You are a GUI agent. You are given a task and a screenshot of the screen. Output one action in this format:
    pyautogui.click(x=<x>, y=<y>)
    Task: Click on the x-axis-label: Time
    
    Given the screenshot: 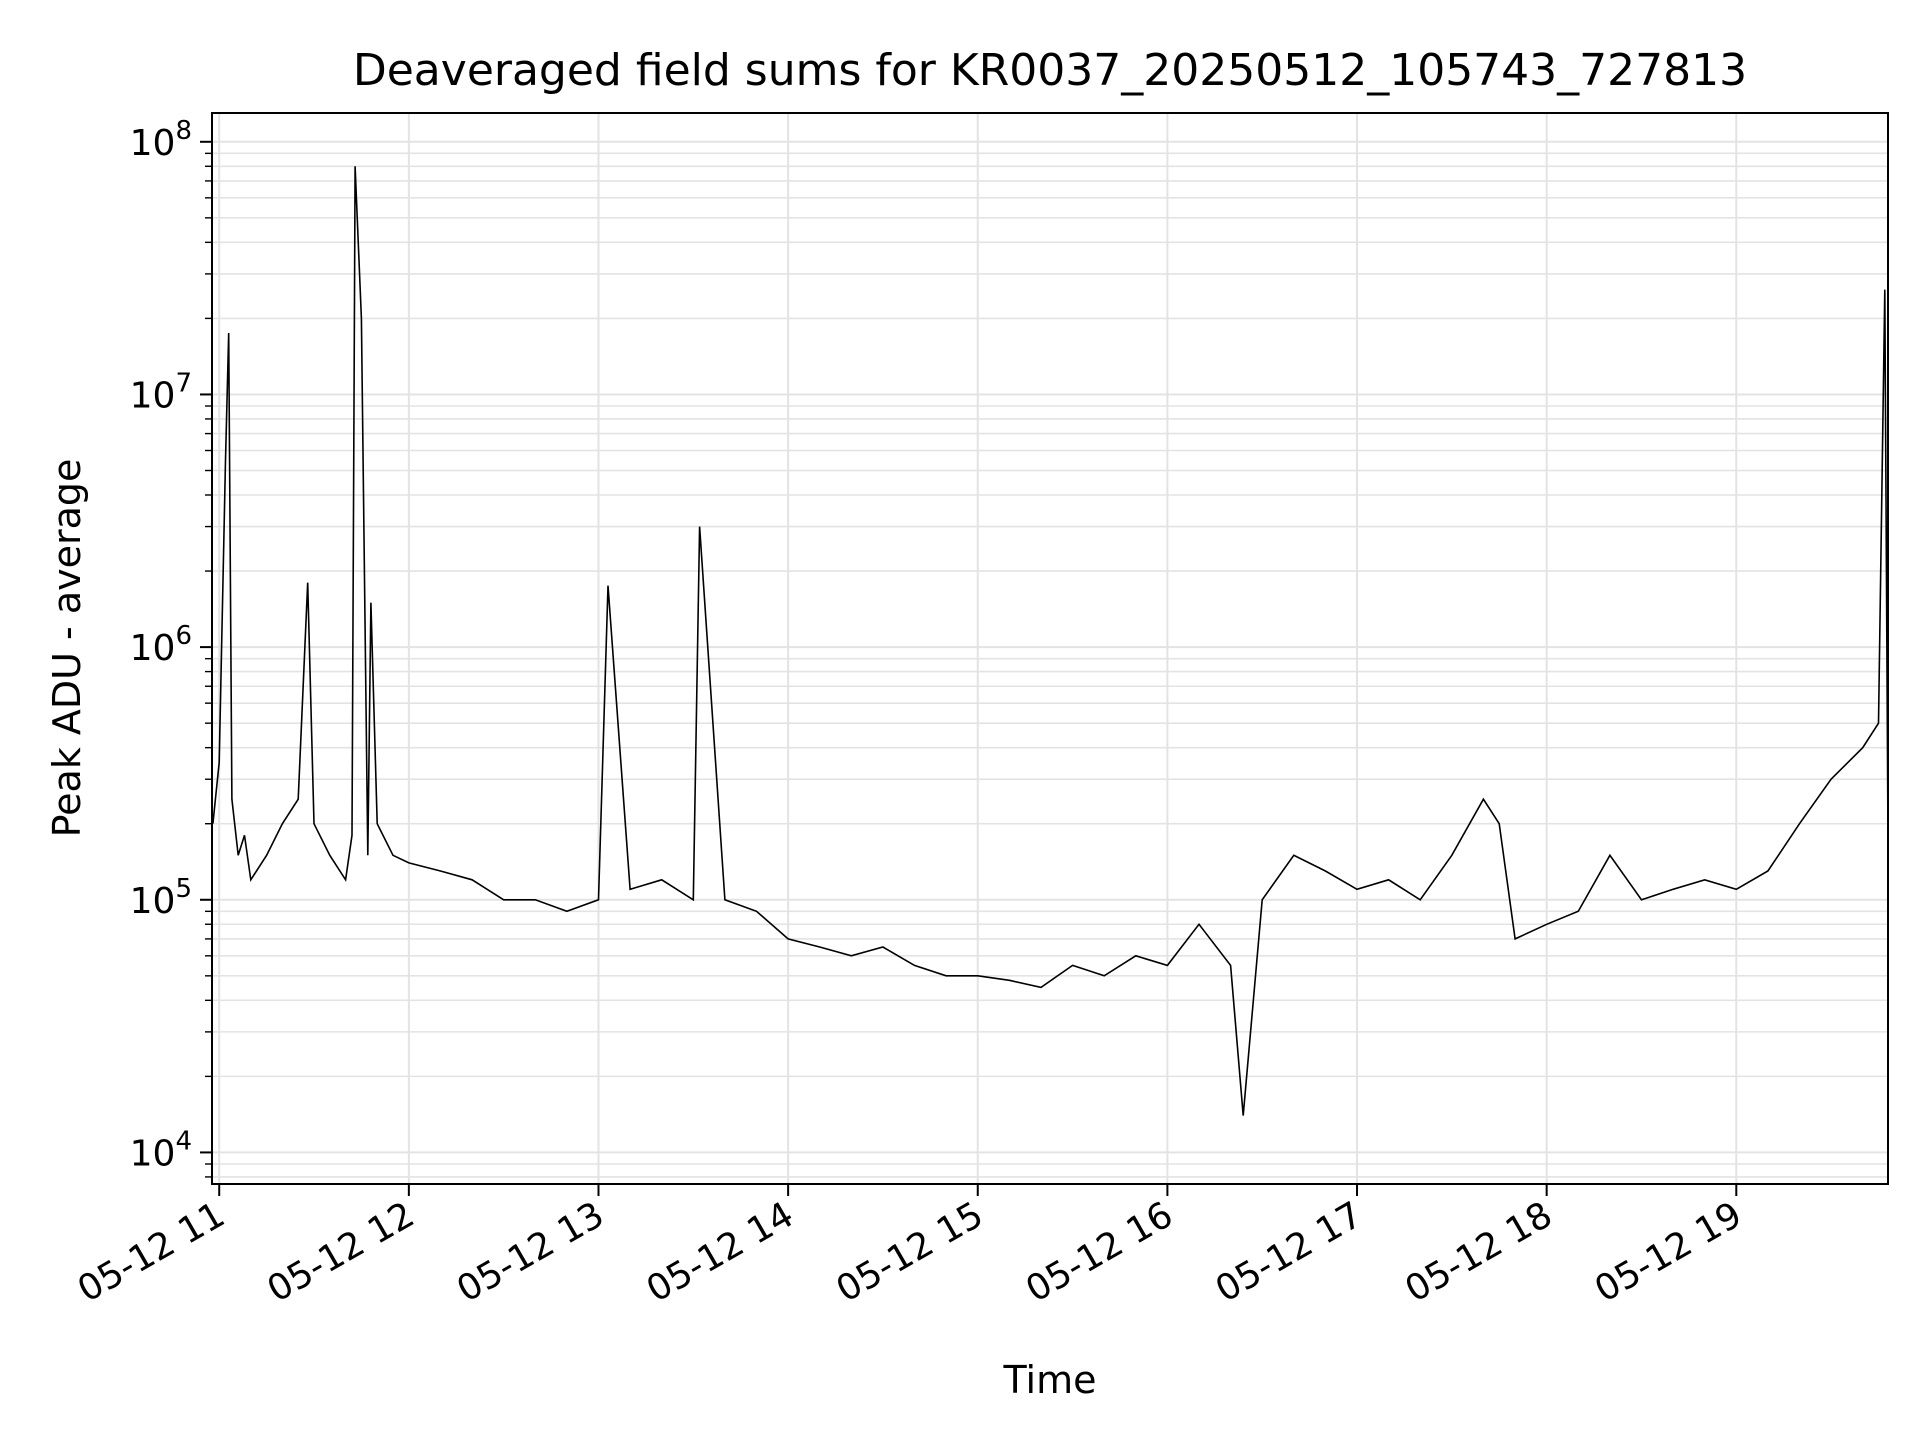 What is the action you would take?
    pyautogui.click(x=1050, y=1380)
    